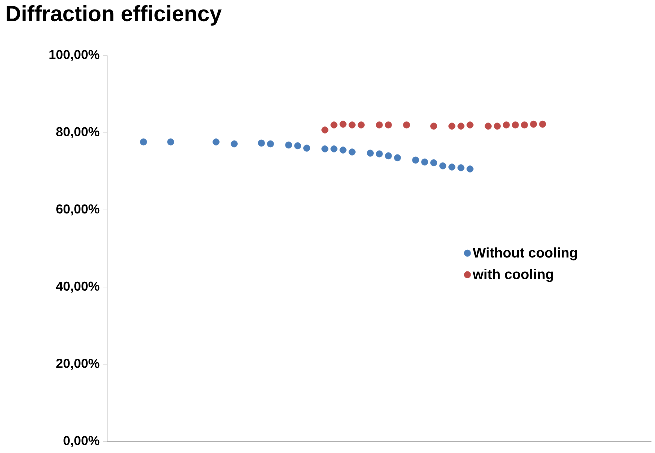  I want to click on legend-label: with cooling, so click(513, 275).